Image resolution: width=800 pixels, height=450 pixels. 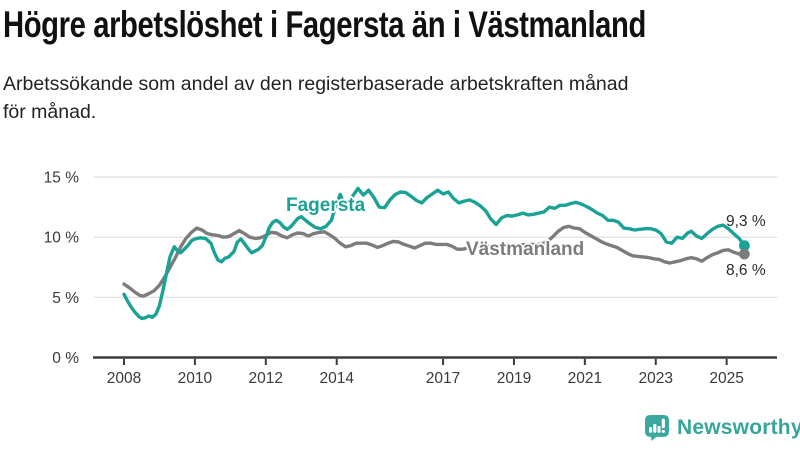 I want to click on newsworthy-logo-text: Newsworthy, so click(x=738, y=427).